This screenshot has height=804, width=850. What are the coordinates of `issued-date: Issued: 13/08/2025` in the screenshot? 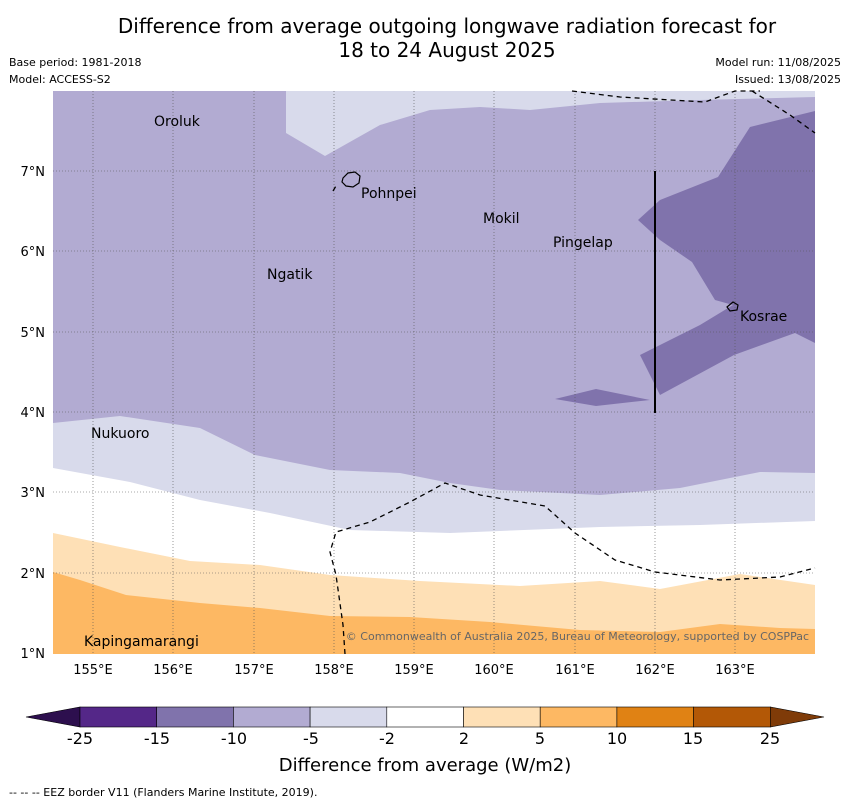 It's located at (787, 79).